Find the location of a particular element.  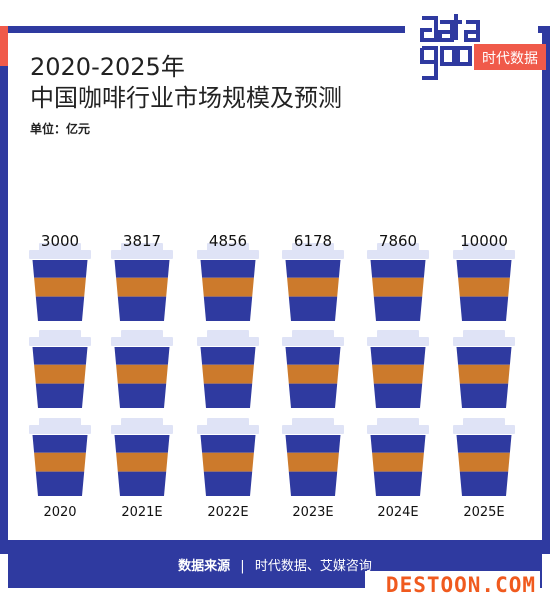

category-label-5: 2025E is located at coordinates (483, 512).